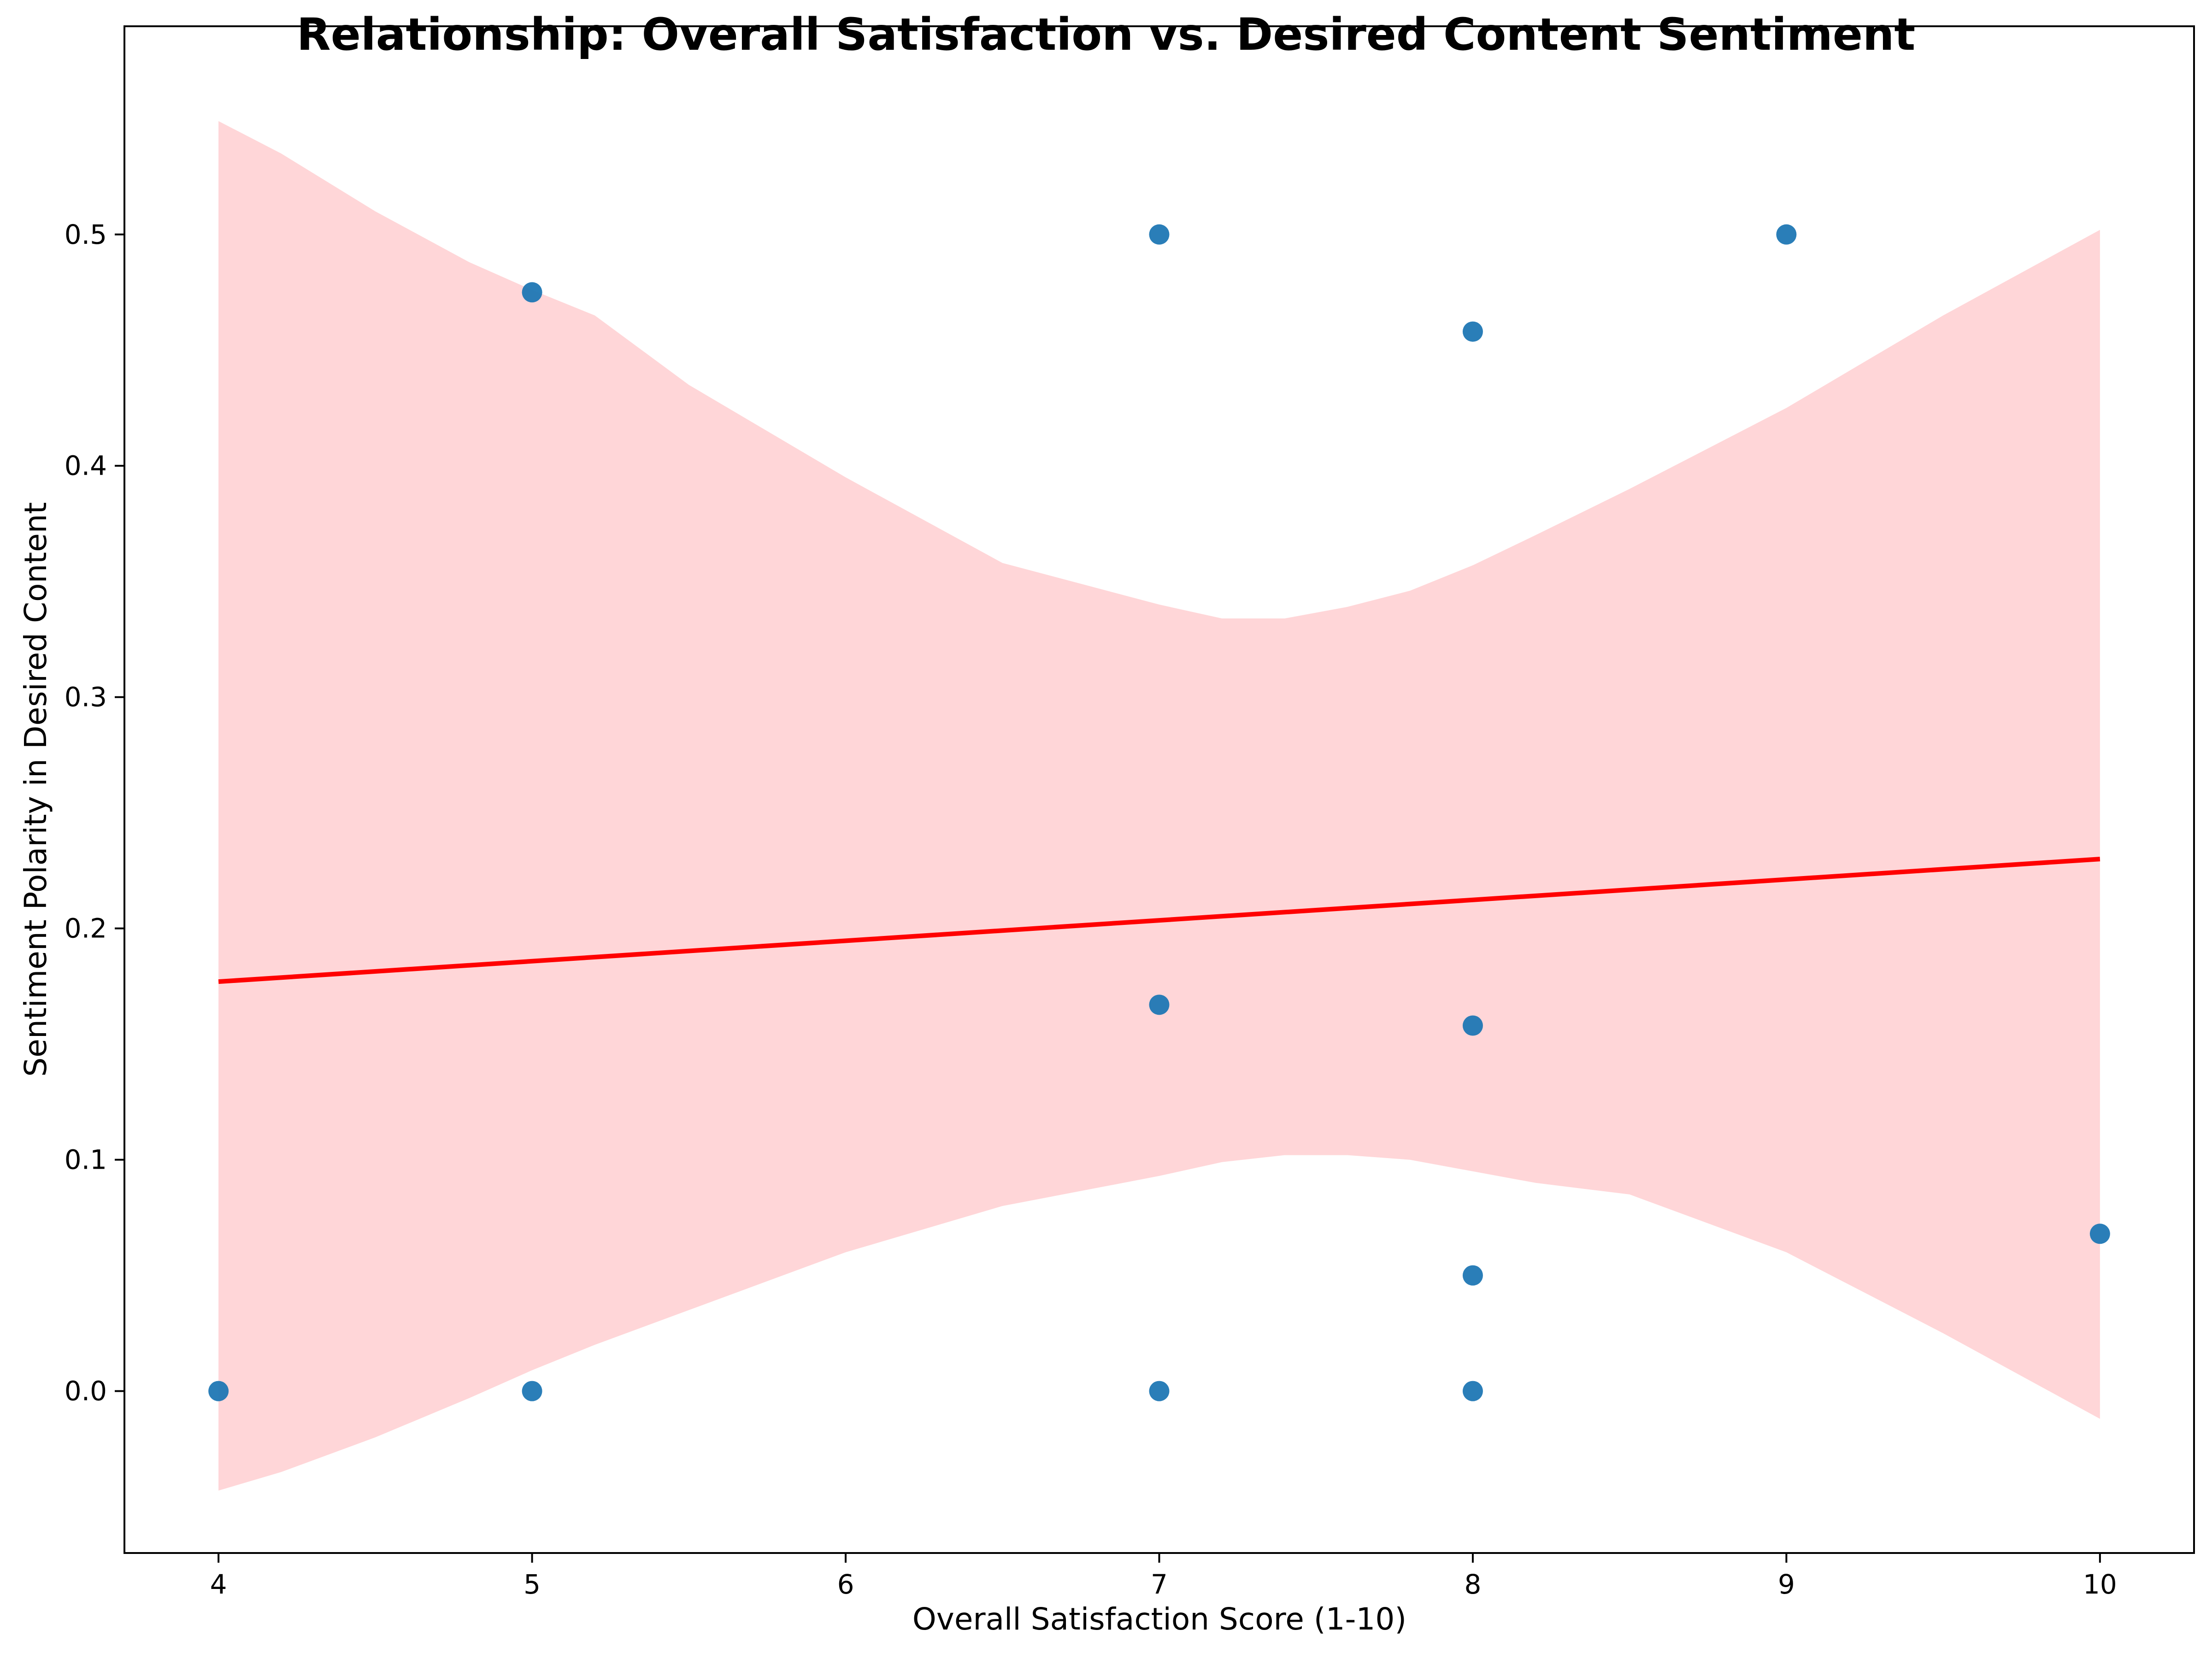  Describe the element at coordinates (1786, 1584) in the screenshot. I see `x-tick-label: 9` at that location.